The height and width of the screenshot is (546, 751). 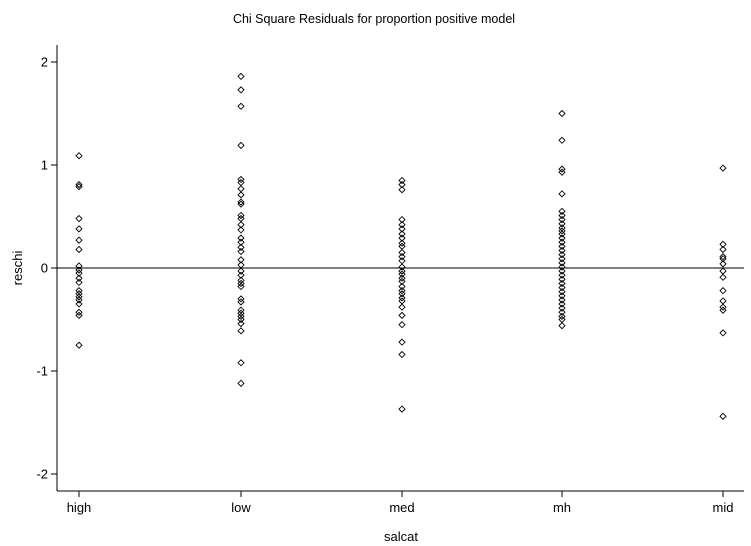 I want to click on x-tick-label: med, so click(x=401, y=507).